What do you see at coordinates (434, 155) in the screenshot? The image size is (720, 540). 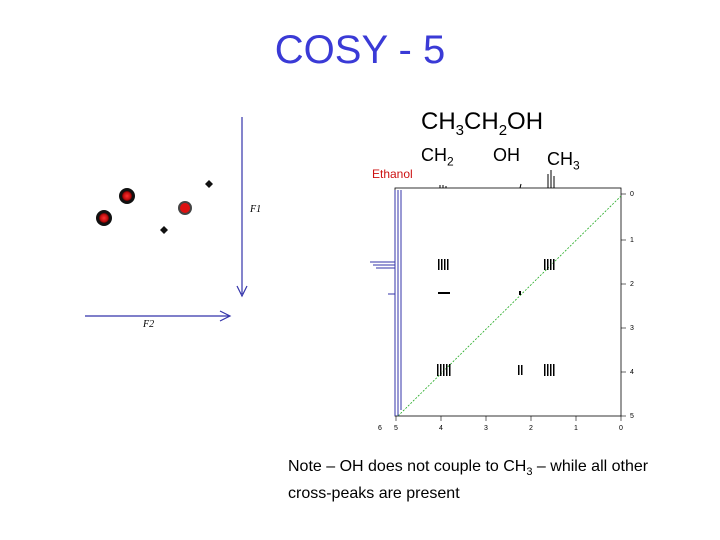 I see `label-ch2-text: CH` at bounding box center [434, 155].